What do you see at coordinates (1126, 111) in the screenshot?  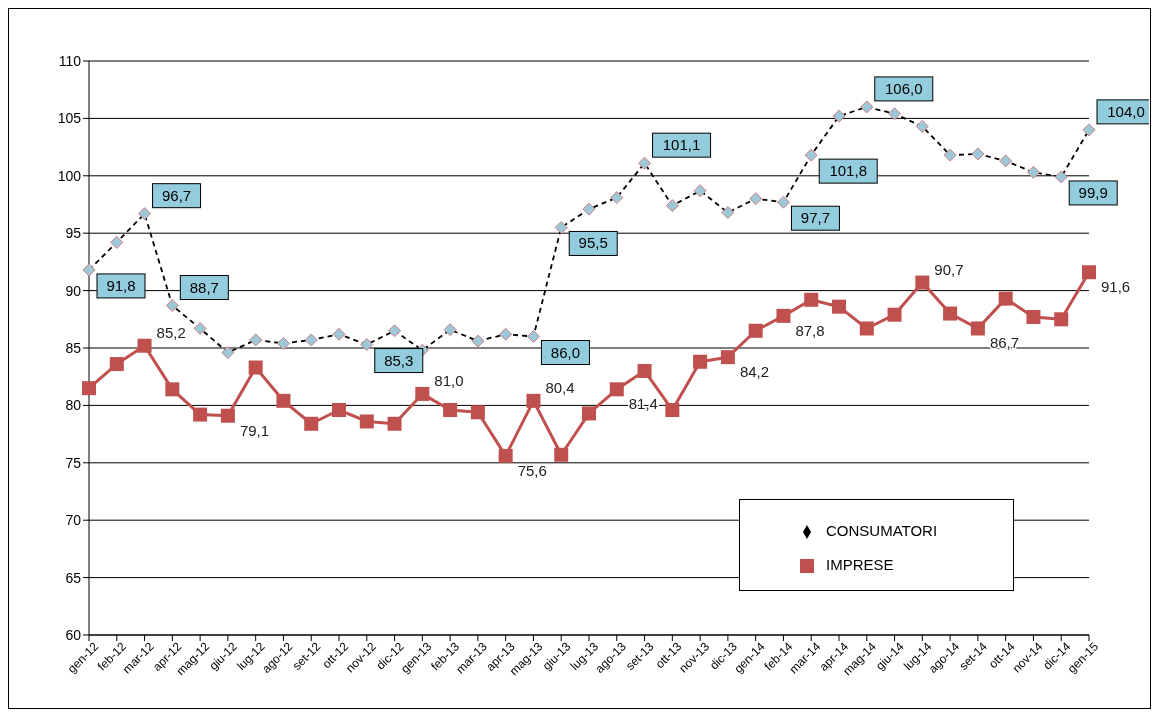 I see `data-label: 104,0` at bounding box center [1126, 111].